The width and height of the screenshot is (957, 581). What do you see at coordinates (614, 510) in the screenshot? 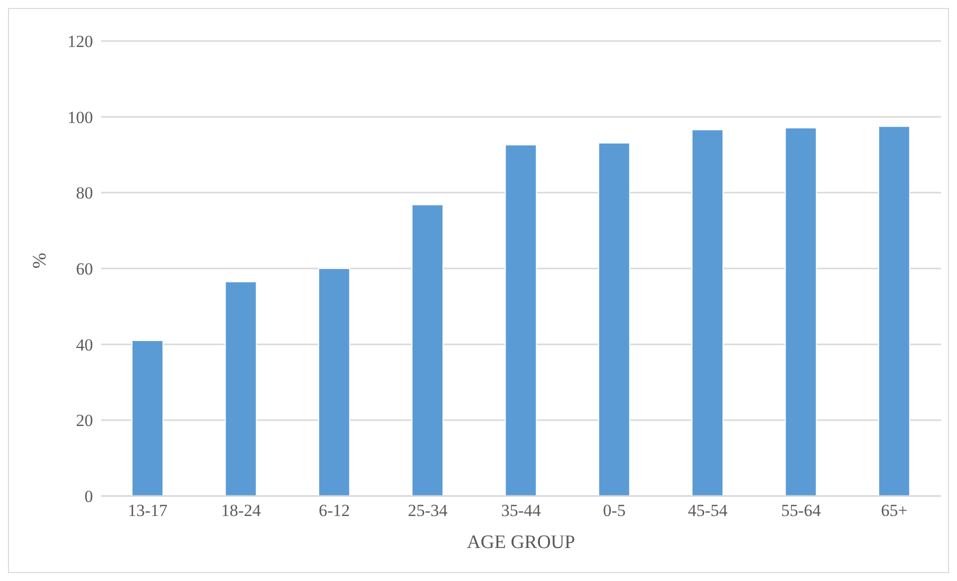
I see `x-tick-label: 0-5` at bounding box center [614, 510].